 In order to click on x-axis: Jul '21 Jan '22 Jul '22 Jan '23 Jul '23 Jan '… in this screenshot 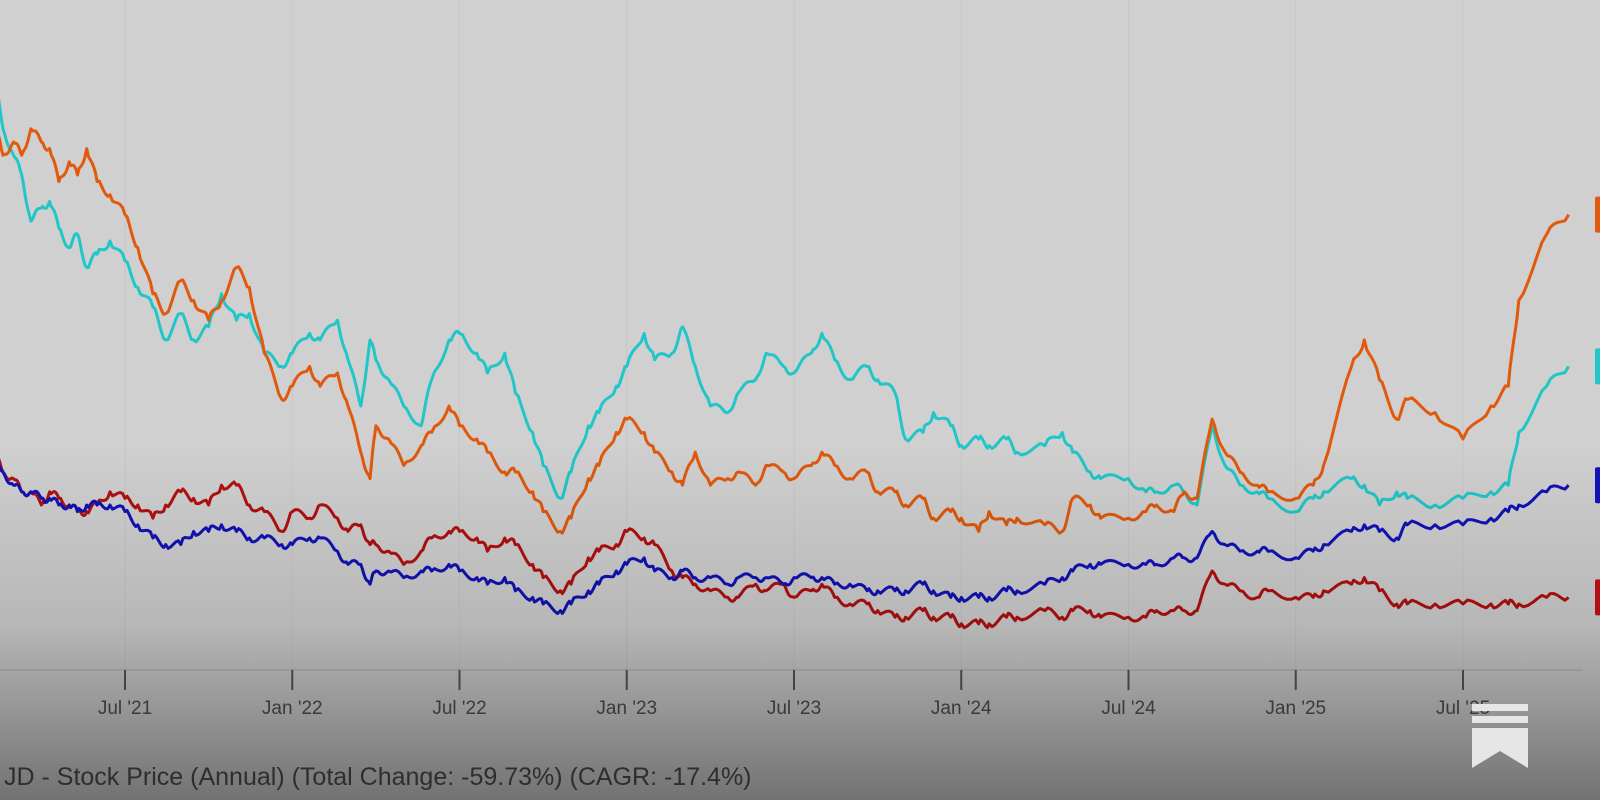, I will do `click(791, 694)`.